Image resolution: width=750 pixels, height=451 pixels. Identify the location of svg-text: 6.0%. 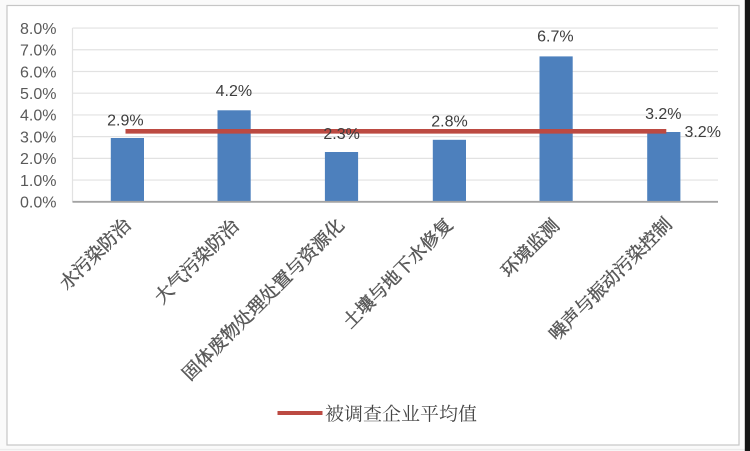
(38, 72).